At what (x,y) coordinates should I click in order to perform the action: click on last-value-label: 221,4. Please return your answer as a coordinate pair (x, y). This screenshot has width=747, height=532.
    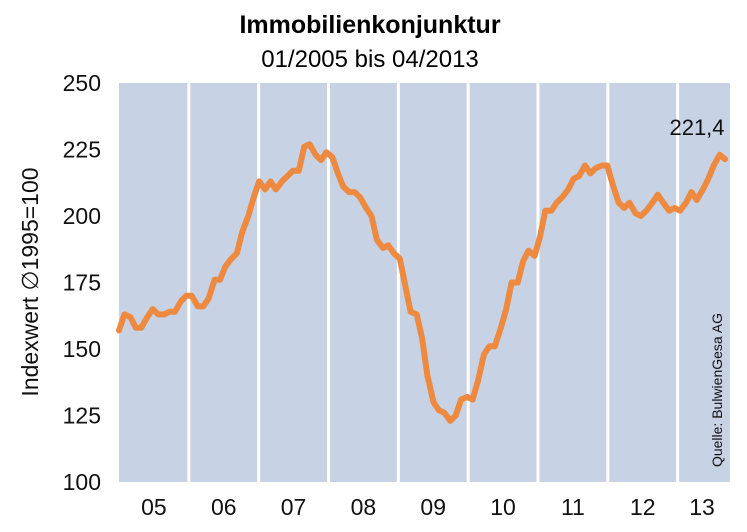
    Looking at the image, I should click on (696, 127).